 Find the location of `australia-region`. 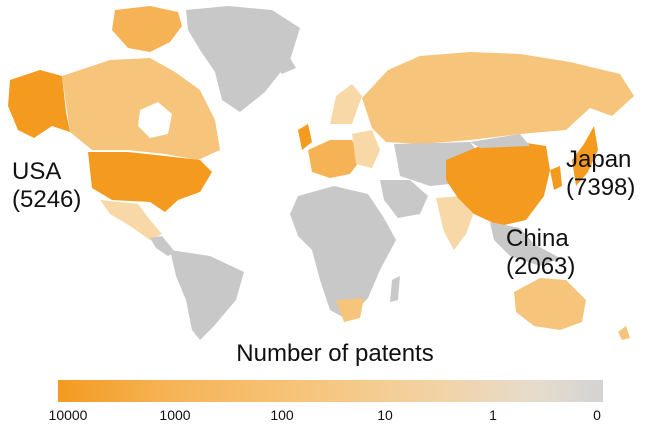

australia-region is located at coordinates (550, 304).